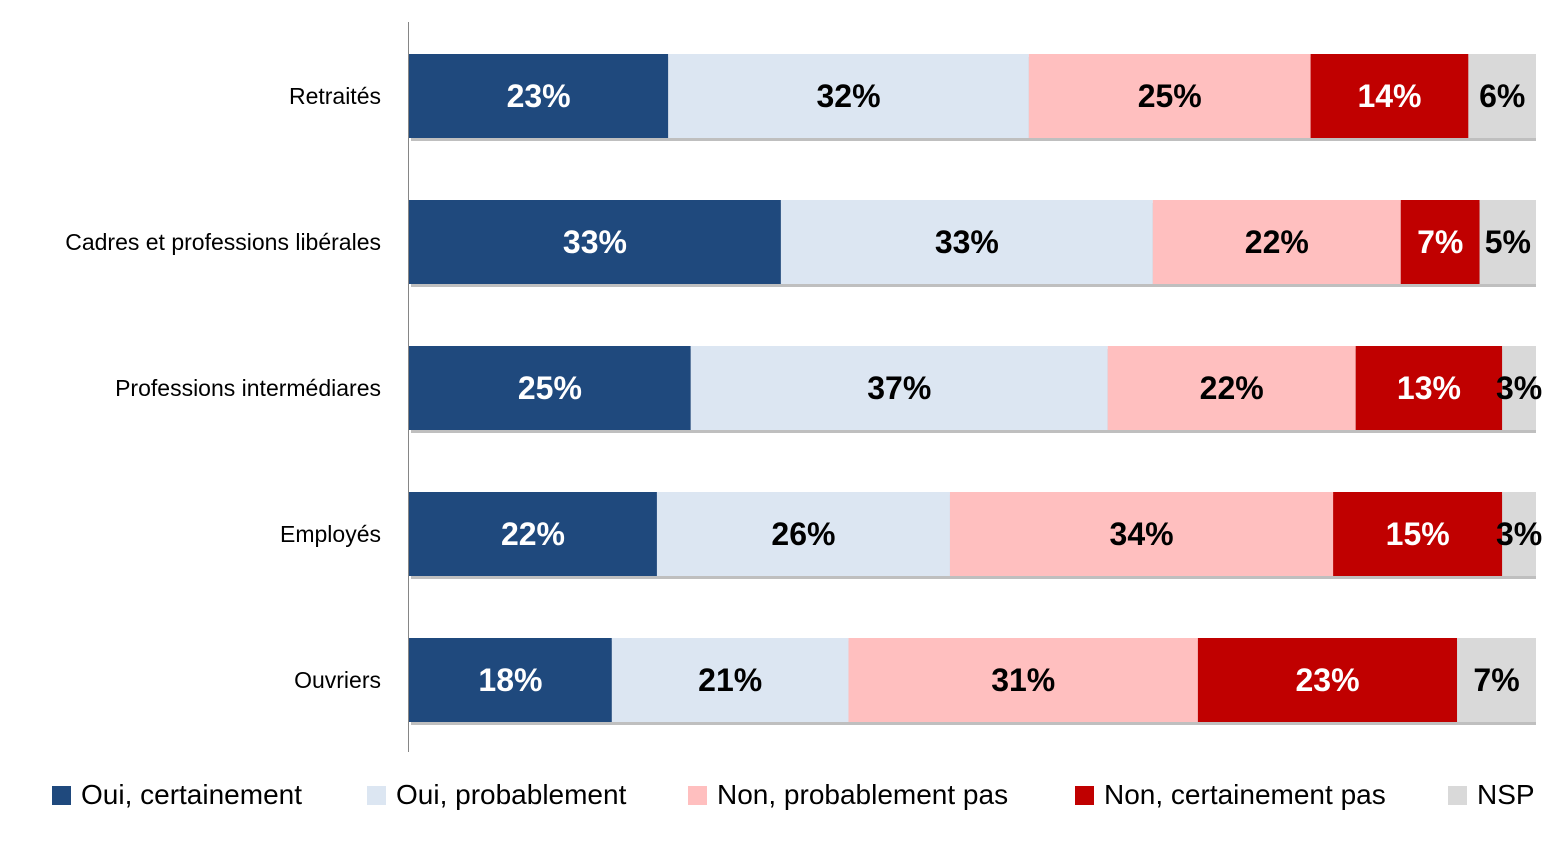 Image resolution: width=1560 pixels, height=842 pixels. I want to click on legend-label: Non, certainement pas, so click(1245, 794).